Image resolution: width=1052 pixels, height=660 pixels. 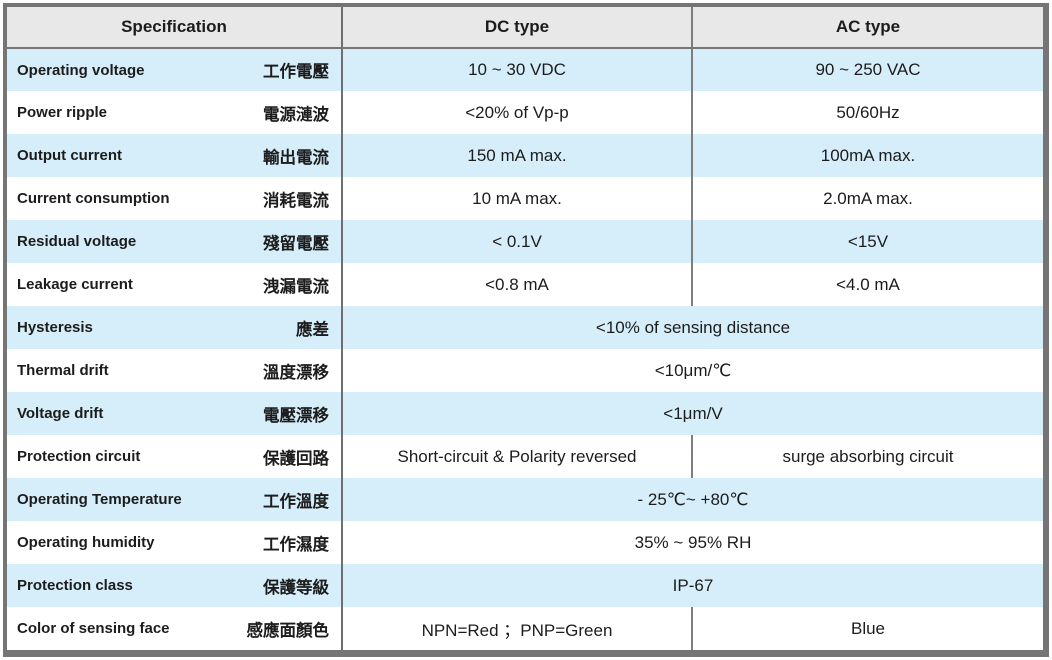 I want to click on spec-label-en: Thermal drift, so click(x=63, y=370).